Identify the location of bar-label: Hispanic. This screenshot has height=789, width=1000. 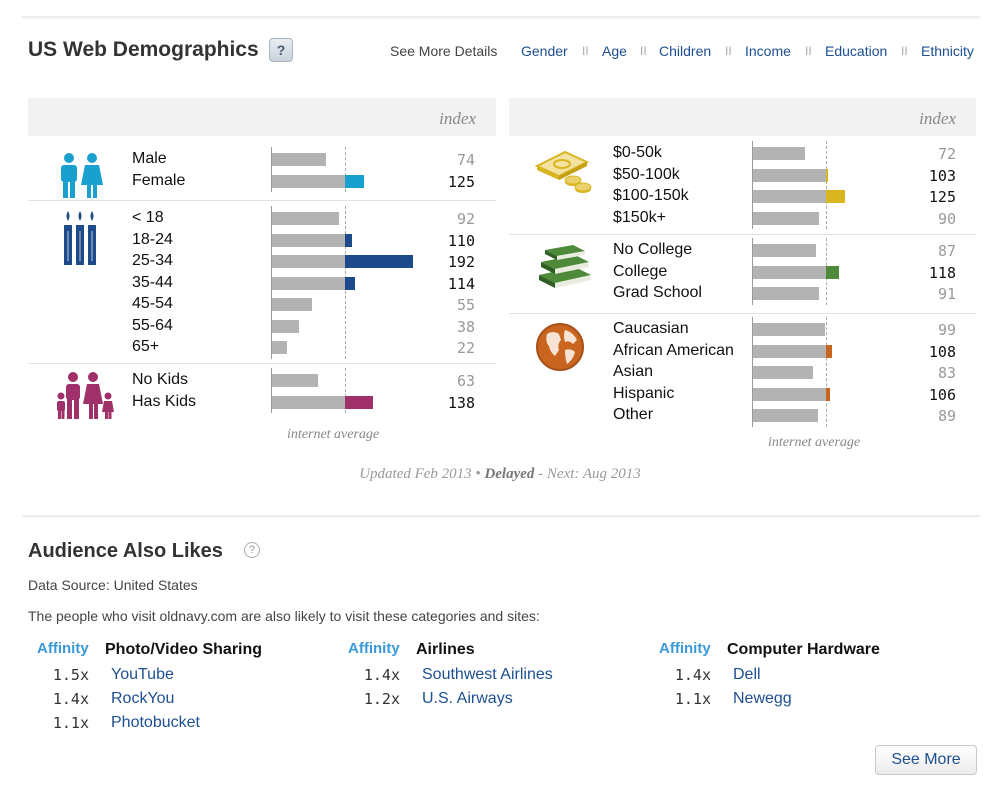
(644, 393).